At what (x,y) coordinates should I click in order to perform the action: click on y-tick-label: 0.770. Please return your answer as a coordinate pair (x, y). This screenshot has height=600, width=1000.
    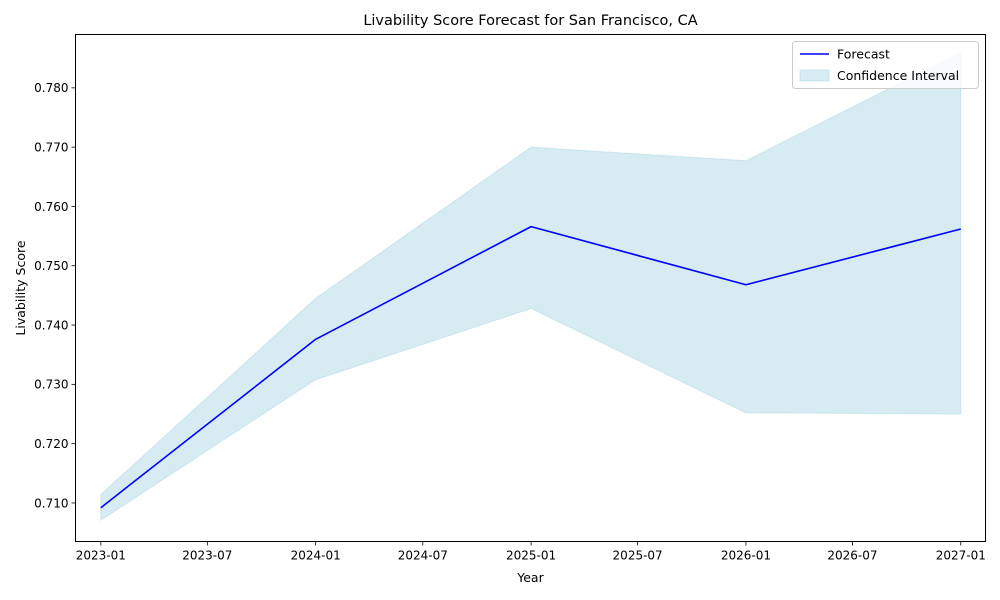
    Looking at the image, I should click on (51, 147).